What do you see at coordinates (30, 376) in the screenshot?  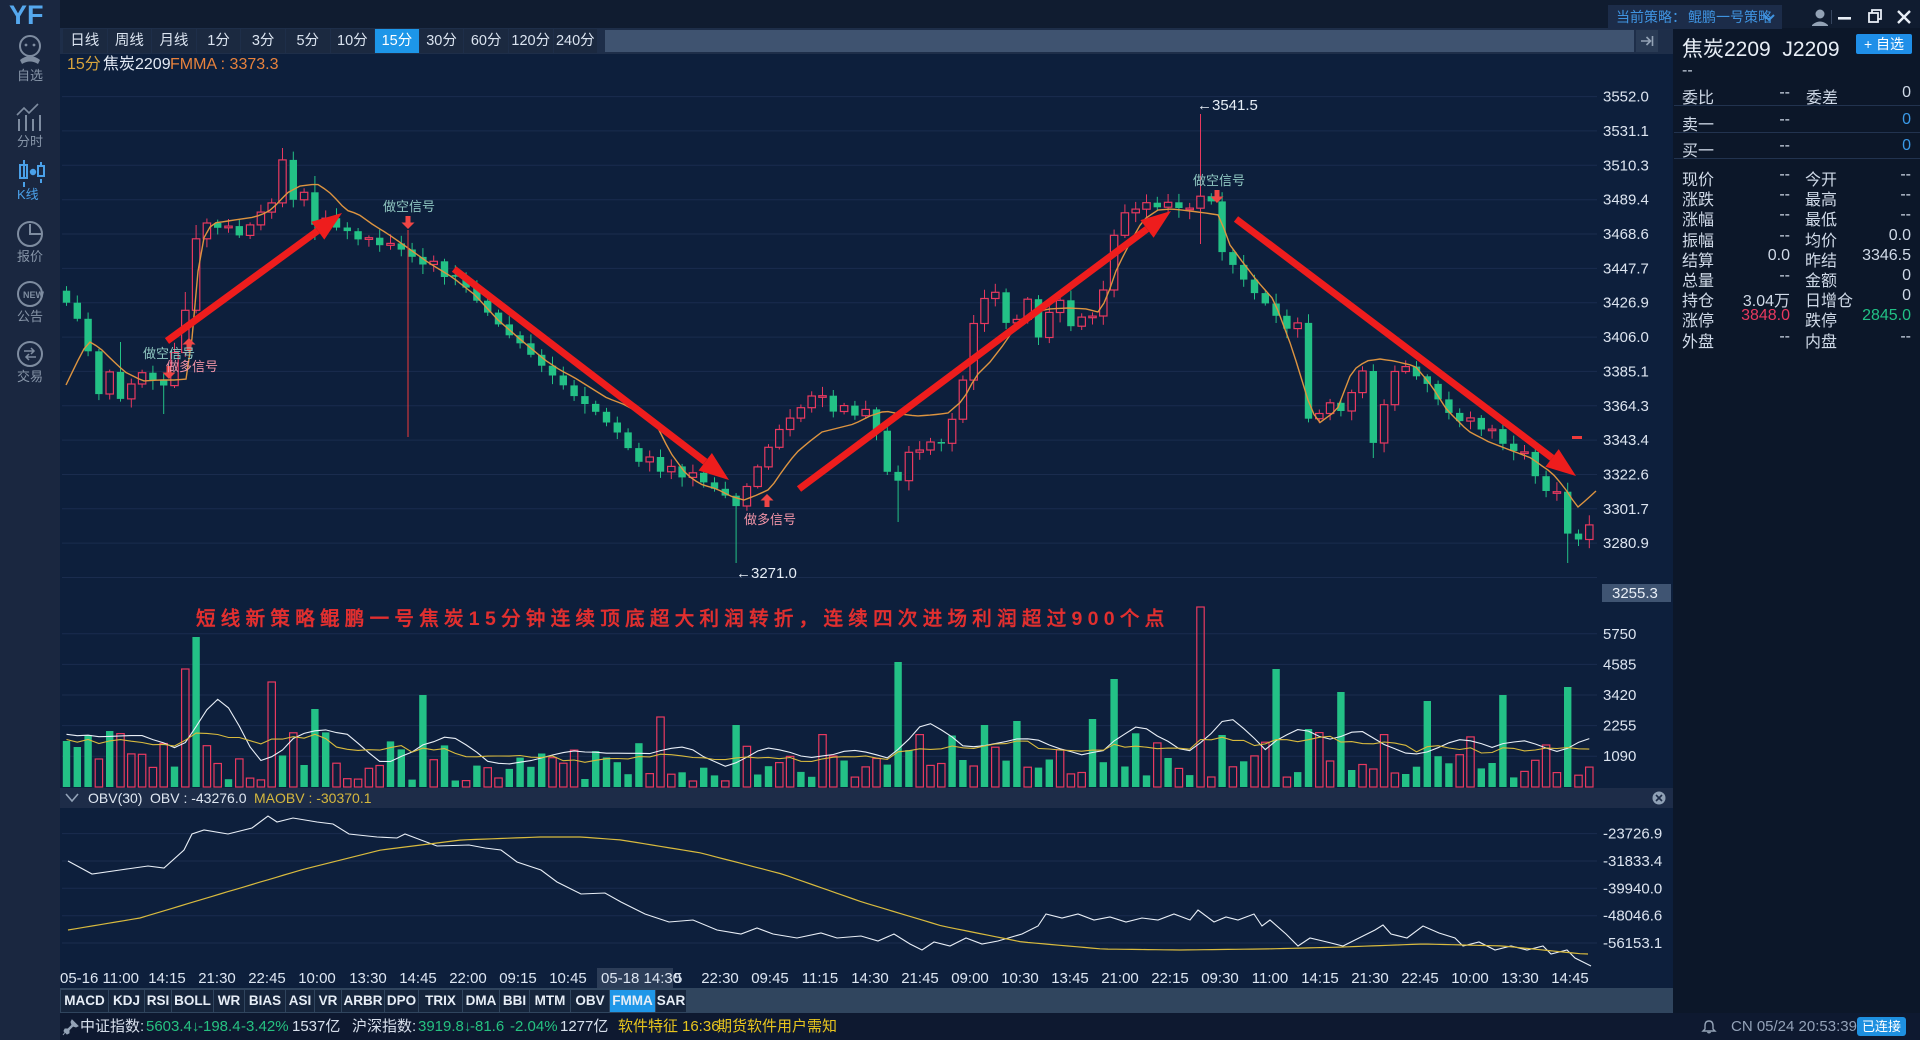 I see `svg-text: 交易` at bounding box center [30, 376].